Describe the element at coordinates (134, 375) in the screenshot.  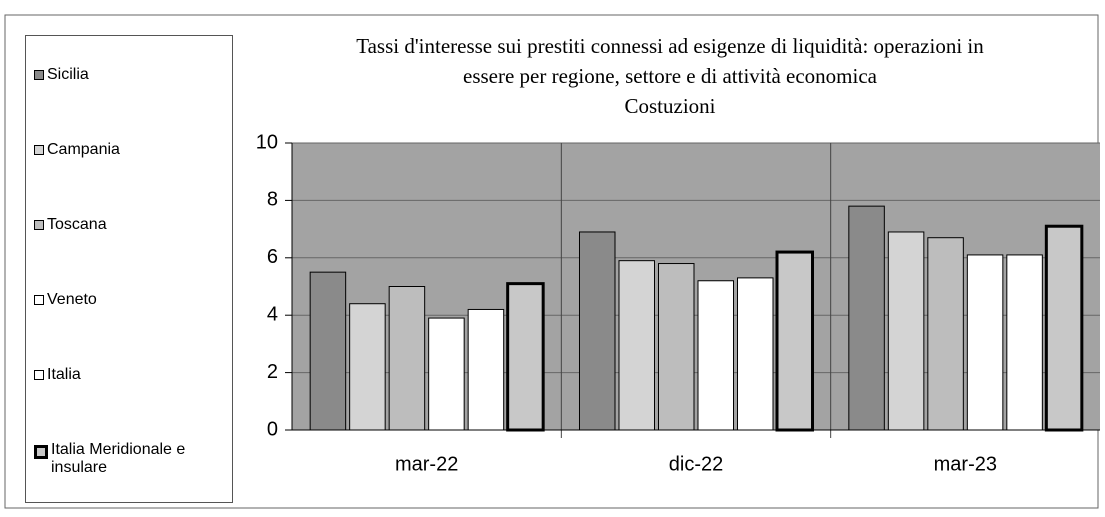
I see `legend-item: Italia` at that location.